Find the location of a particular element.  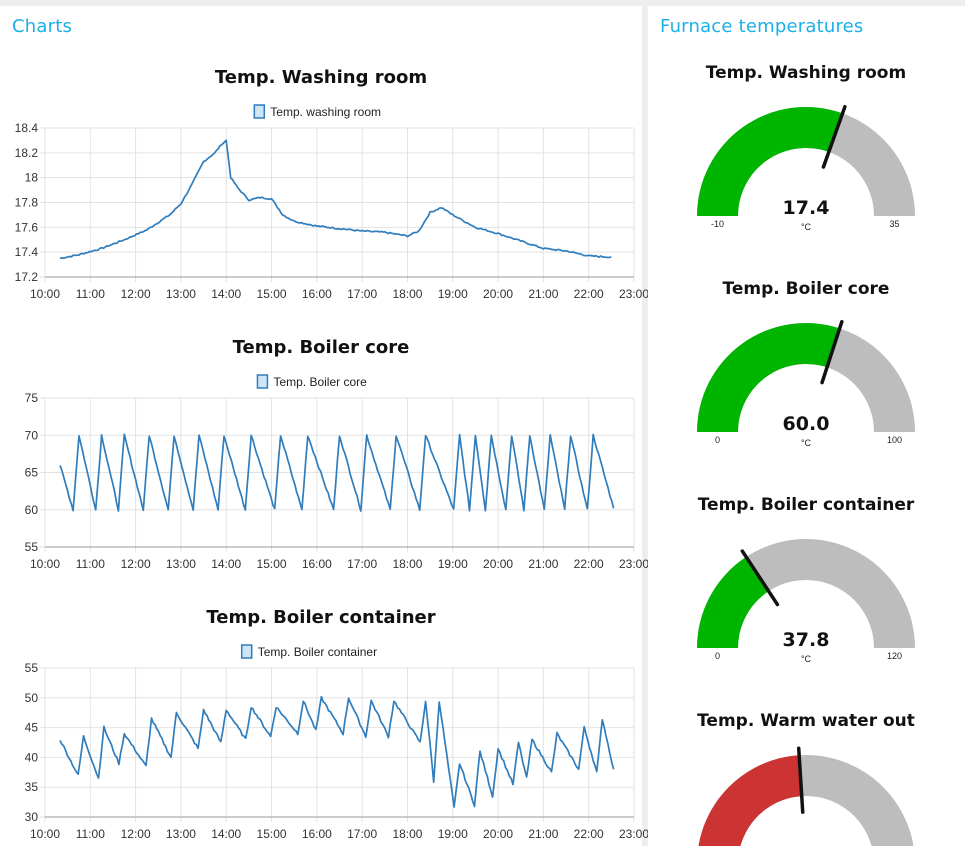

chart-title: Temp. Washing room is located at coordinates (321, 77).